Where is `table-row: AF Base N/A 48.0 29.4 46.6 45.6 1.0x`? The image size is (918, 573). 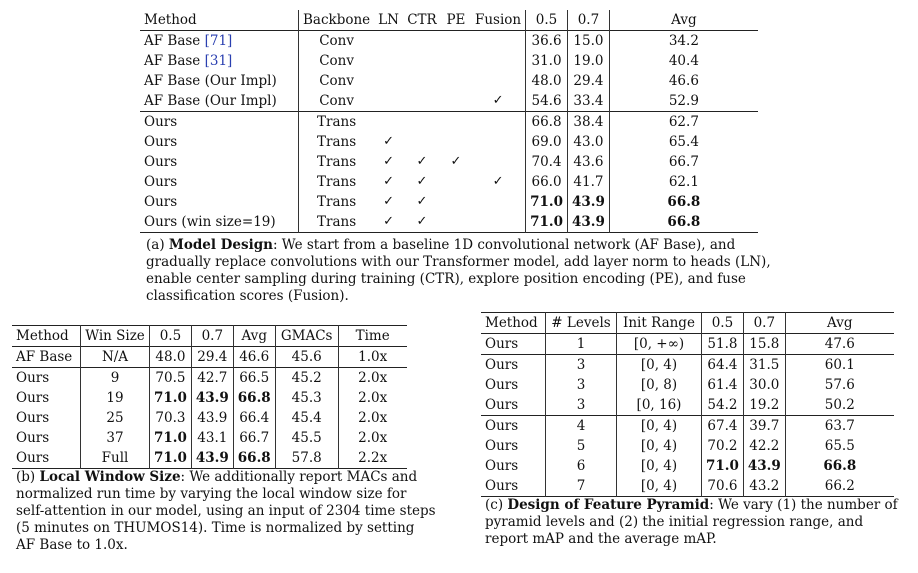 table-row: AF Base N/A 48.0 29.4 46.6 45.6 1.0x is located at coordinates (209, 357).